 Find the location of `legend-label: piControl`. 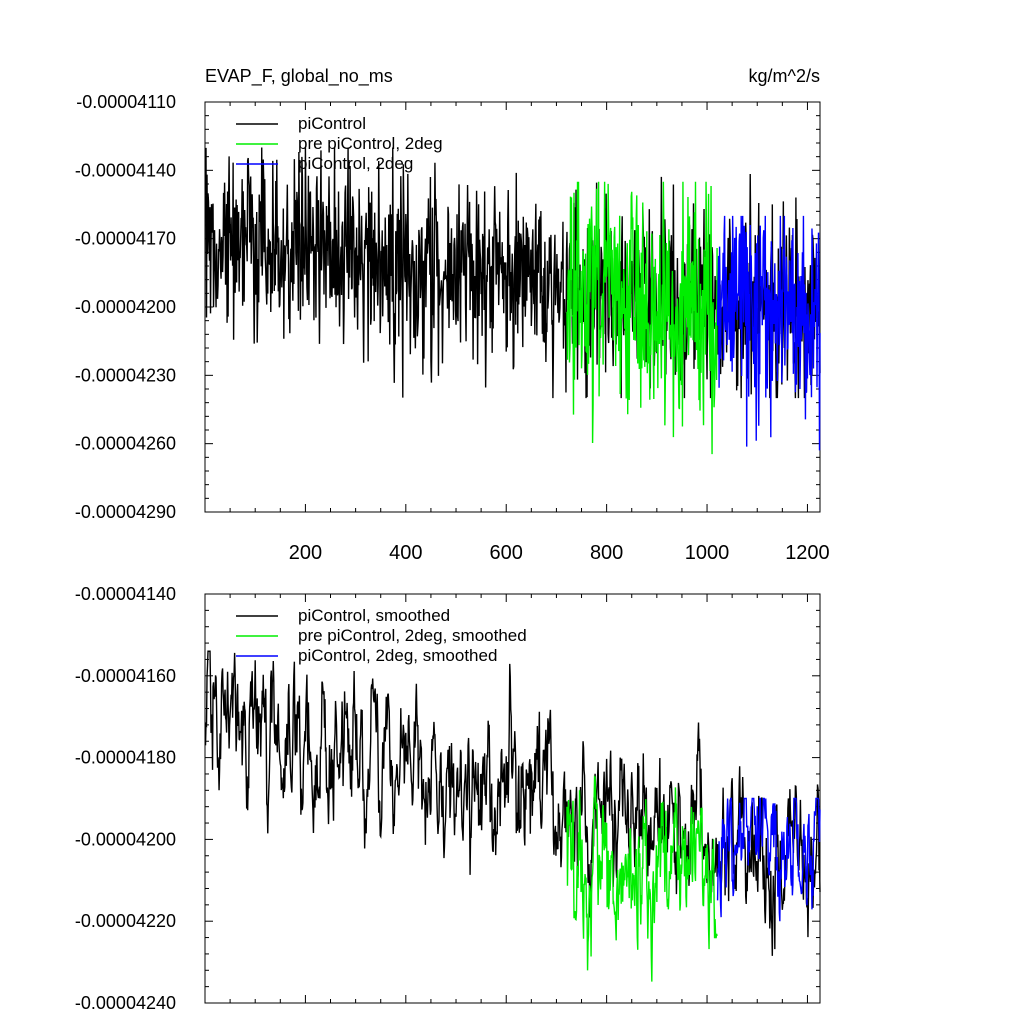

legend-label: piControl is located at coordinates (332, 123).